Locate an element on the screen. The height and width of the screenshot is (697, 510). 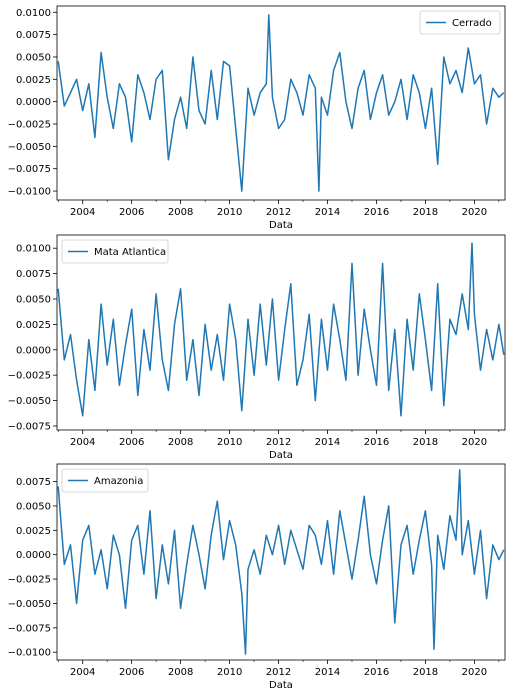
legend-entry-label: Mata Atlantica is located at coordinates (130, 252).